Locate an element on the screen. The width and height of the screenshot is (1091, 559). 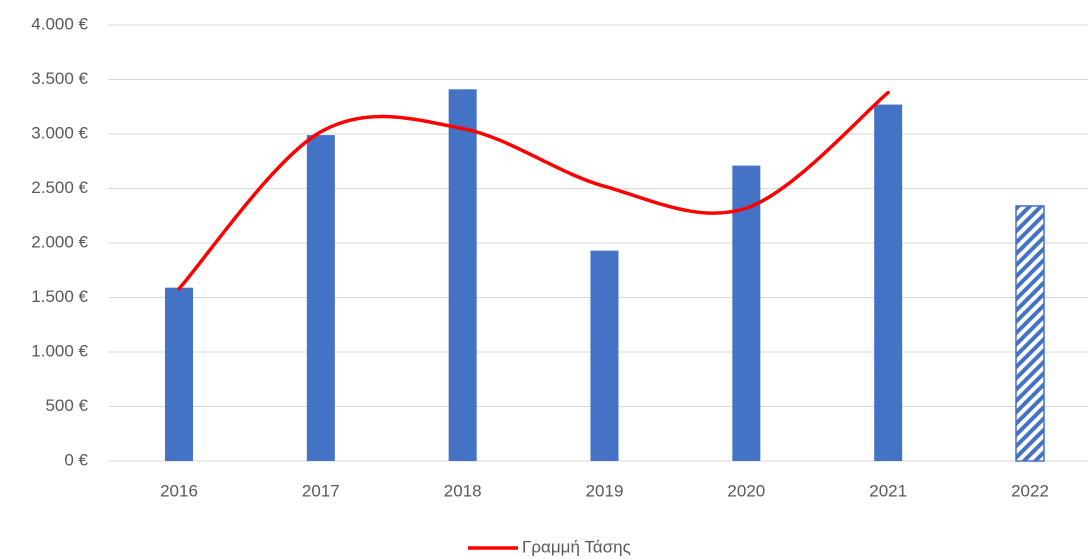
legend-label: Γραμμή Τάσης is located at coordinates (576, 546).